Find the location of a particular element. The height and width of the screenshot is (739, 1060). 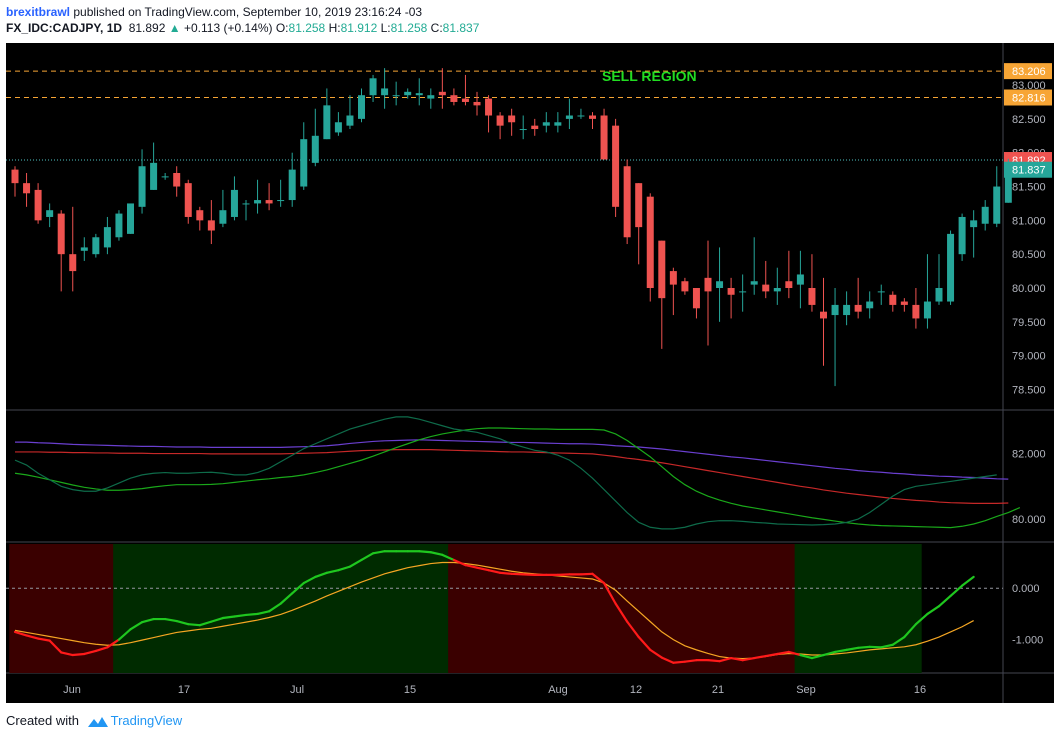

close-label: C: is located at coordinates (436, 28).